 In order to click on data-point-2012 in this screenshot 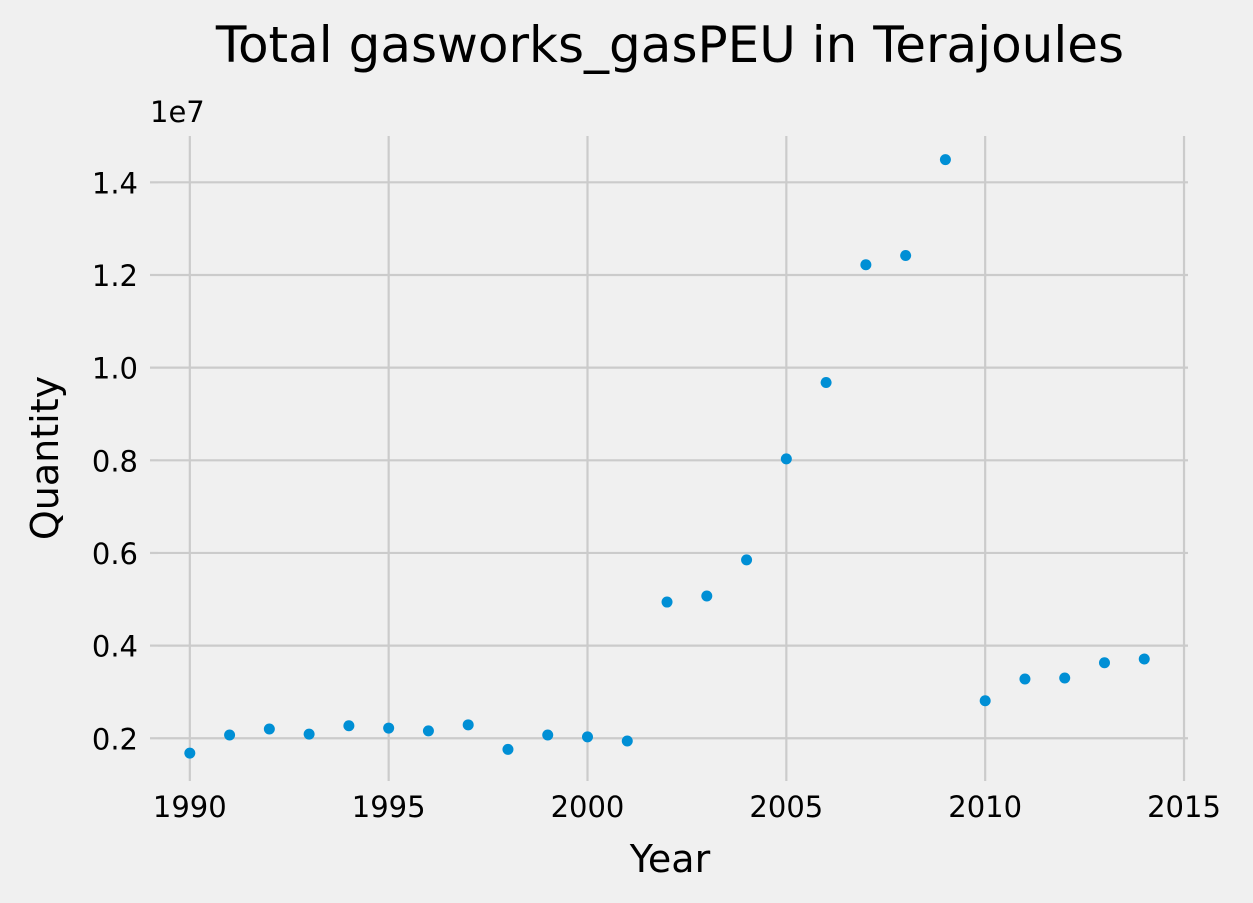, I will do `click(1065, 678)`.